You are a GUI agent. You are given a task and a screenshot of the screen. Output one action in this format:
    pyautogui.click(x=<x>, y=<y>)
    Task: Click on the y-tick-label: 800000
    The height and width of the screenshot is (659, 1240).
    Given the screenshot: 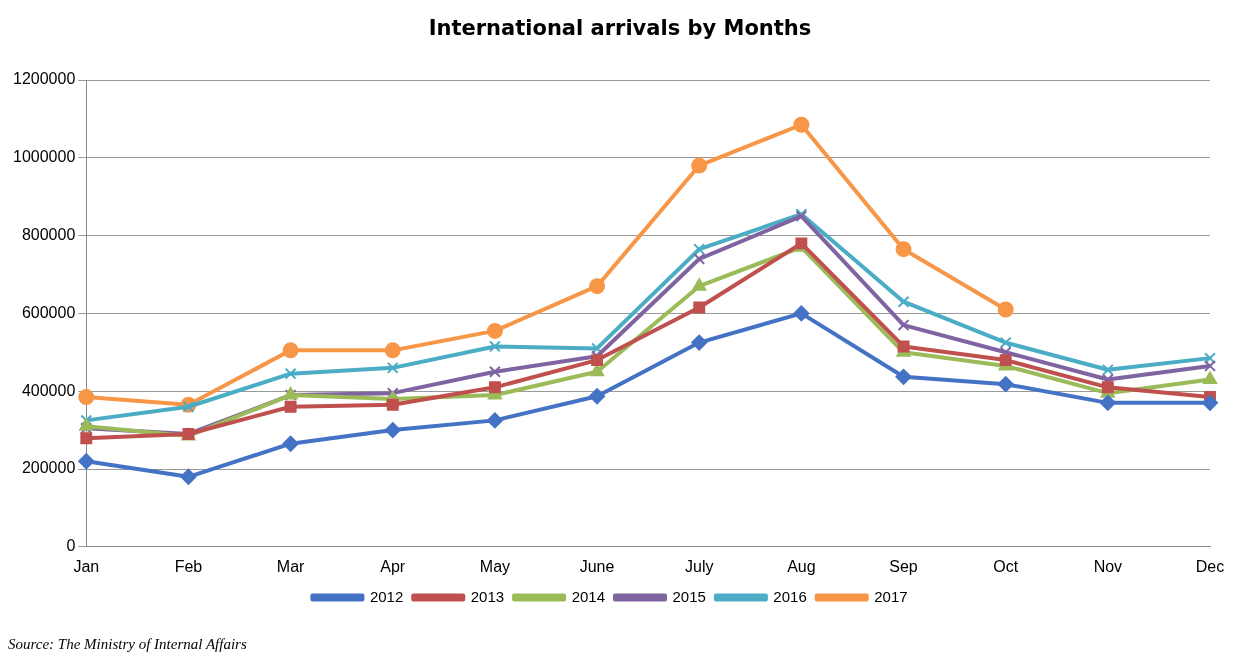 What is the action you would take?
    pyautogui.click(x=48, y=235)
    